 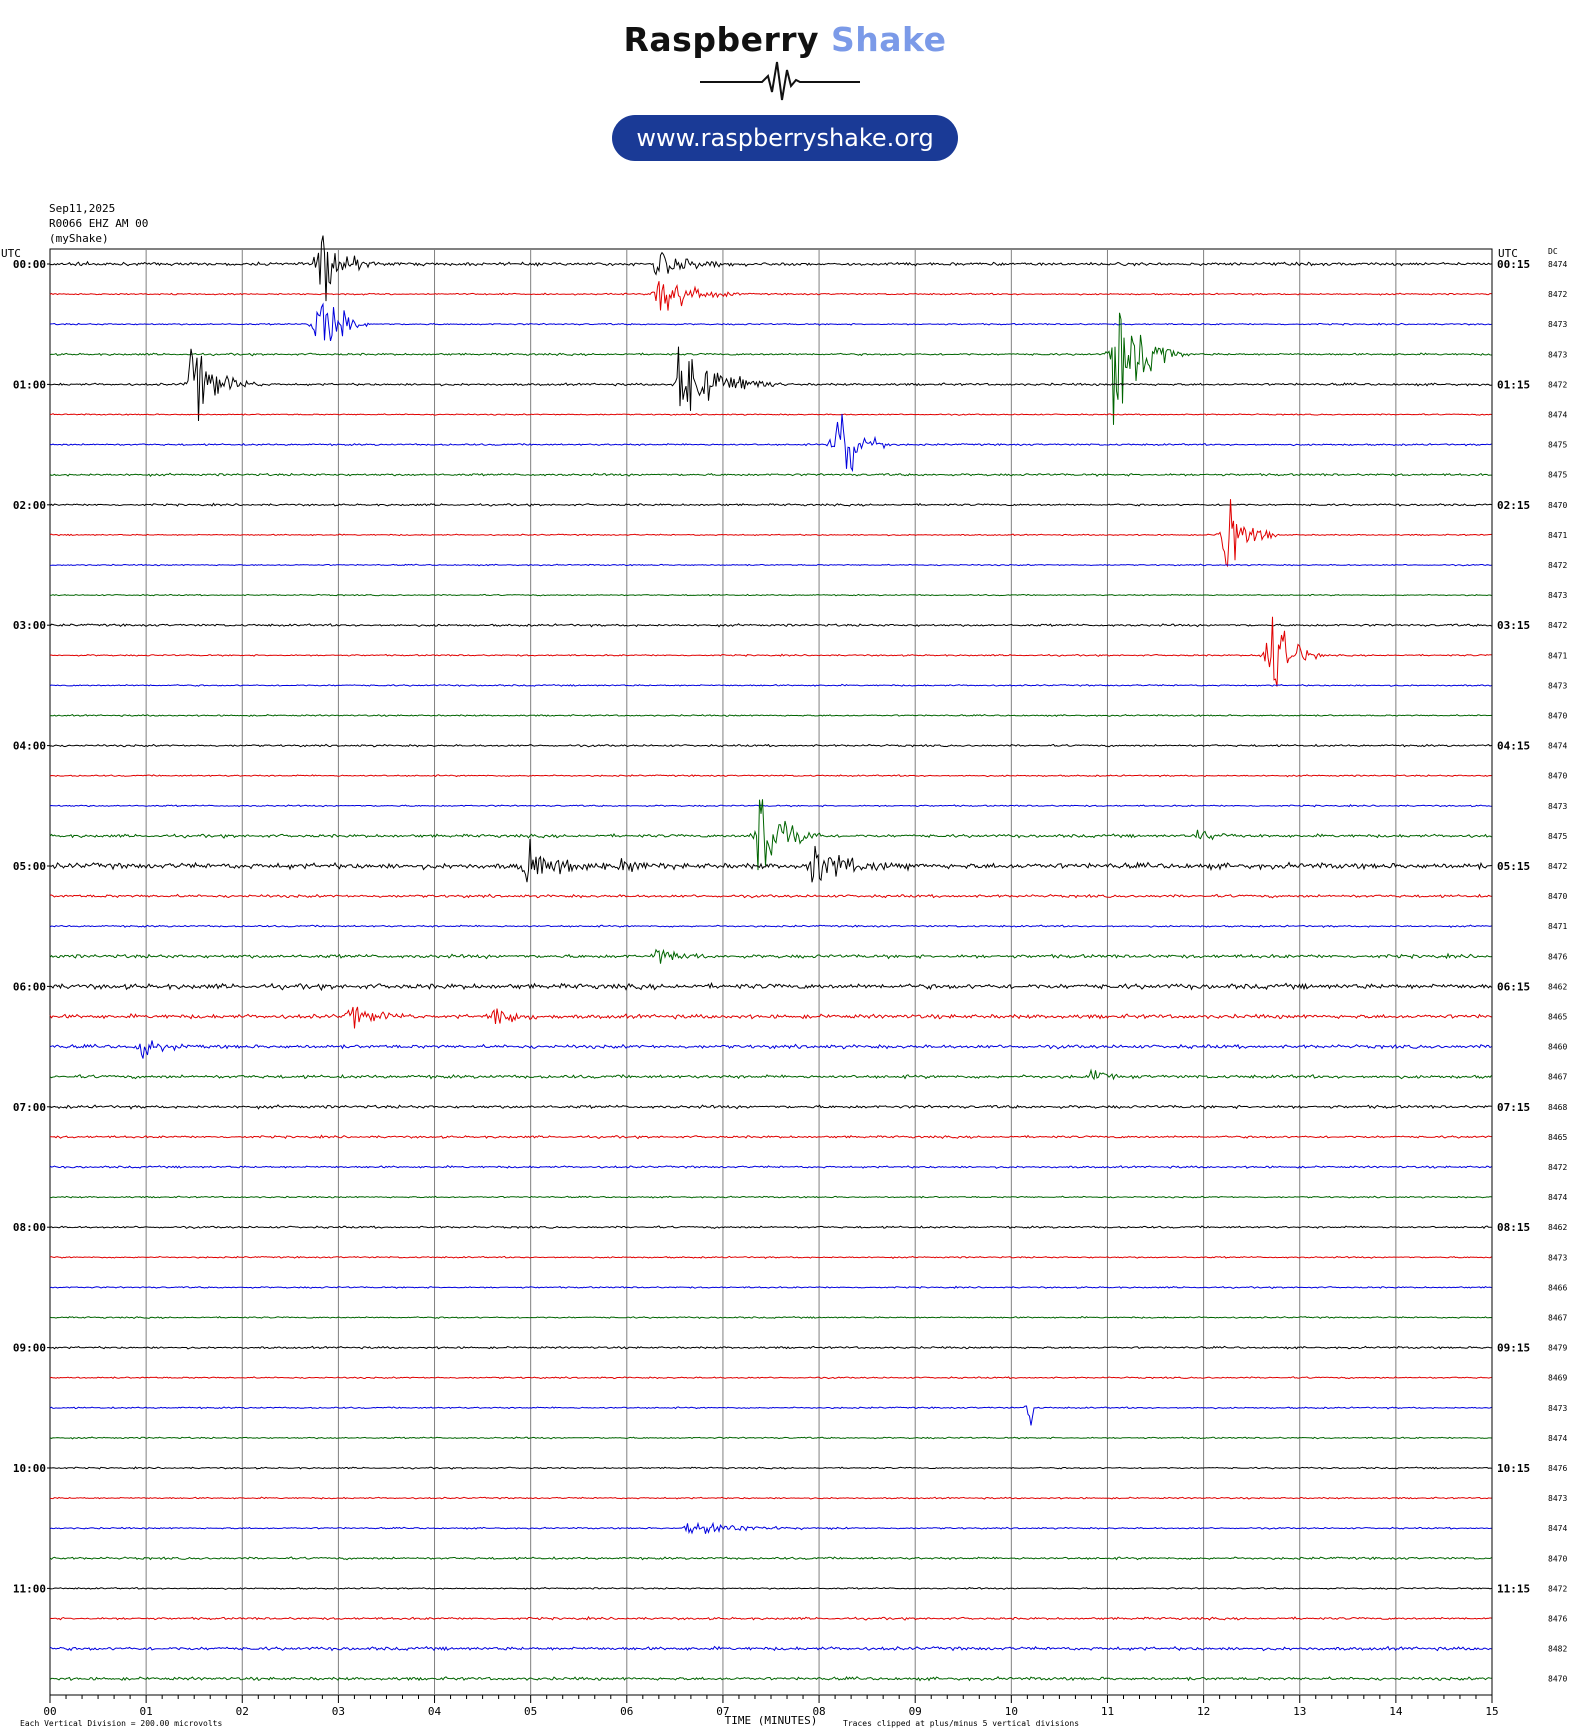 What do you see at coordinates (29, 1227) in the screenshot?
I see `hour-label-left: 08:00` at bounding box center [29, 1227].